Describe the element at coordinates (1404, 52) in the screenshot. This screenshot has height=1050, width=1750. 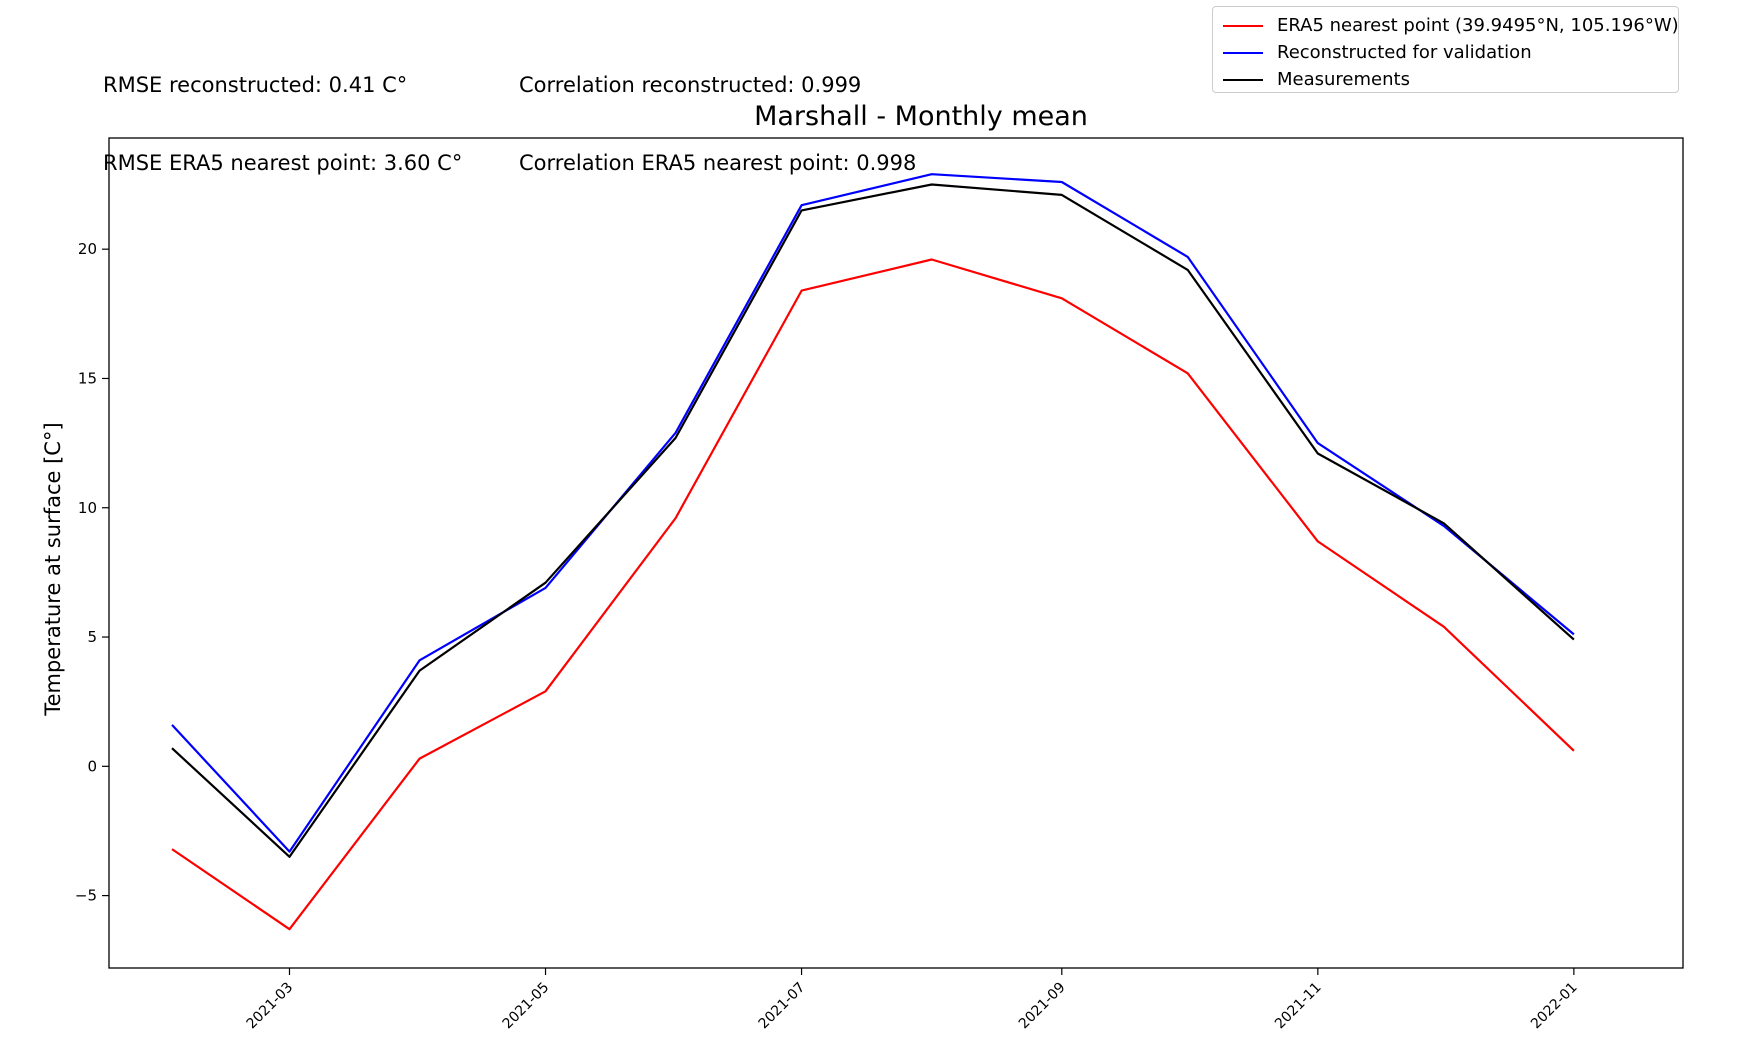
I see `legend-label: Reconstructed for validation` at that location.